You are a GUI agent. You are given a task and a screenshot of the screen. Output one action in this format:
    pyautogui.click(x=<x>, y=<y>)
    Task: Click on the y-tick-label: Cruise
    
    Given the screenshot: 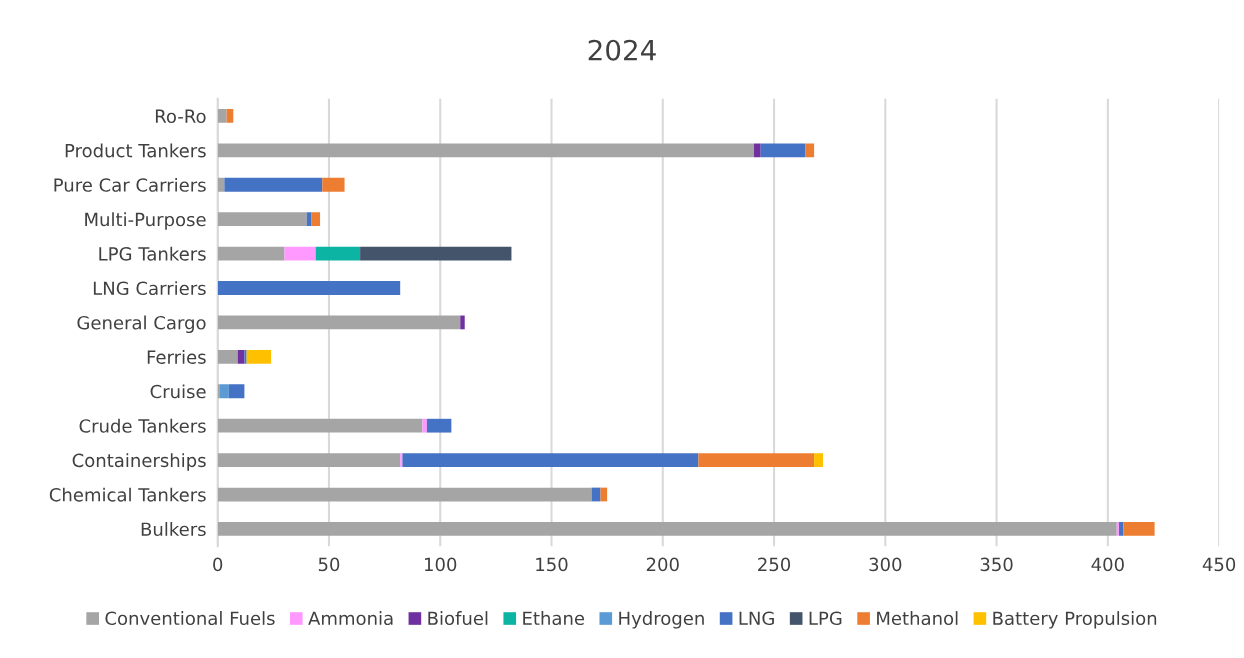 What is the action you would take?
    pyautogui.click(x=178, y=391)
    